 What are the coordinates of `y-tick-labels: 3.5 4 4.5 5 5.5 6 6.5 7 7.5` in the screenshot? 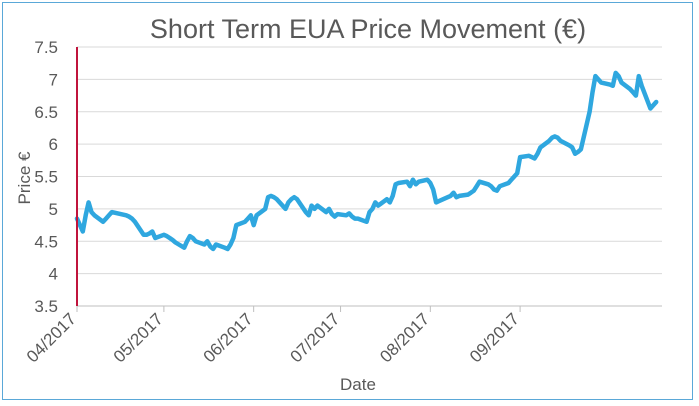 It's located at (46, 177).